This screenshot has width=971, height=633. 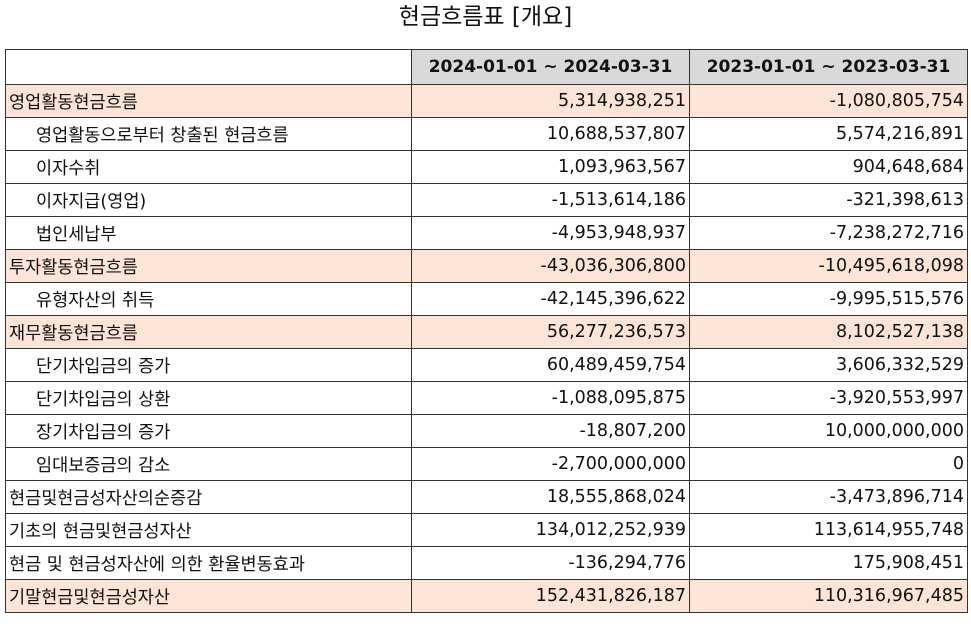 What do you see at coordinates (828, 563) in the screenshot?
I see `value-2023: 175,908,451` at bounding box center [828, 563].